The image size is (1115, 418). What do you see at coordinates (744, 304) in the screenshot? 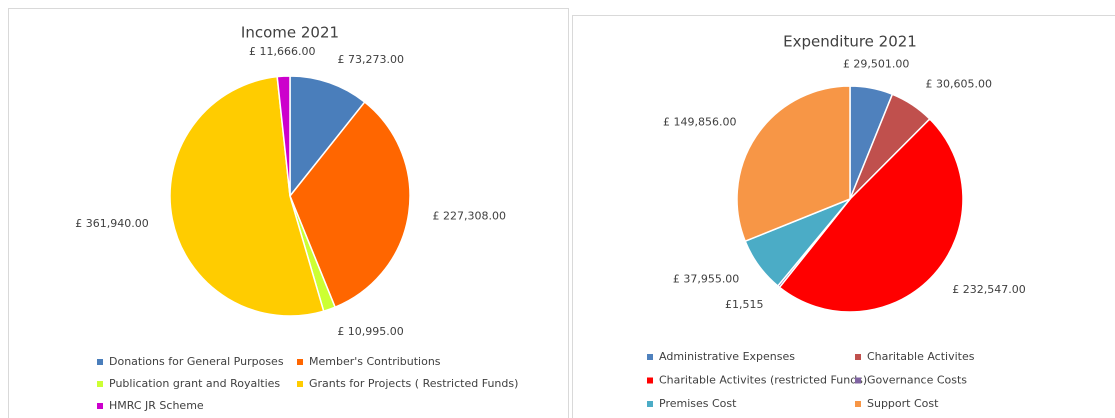
I see `data-label: £1,515` at bounding box center [744, 304].